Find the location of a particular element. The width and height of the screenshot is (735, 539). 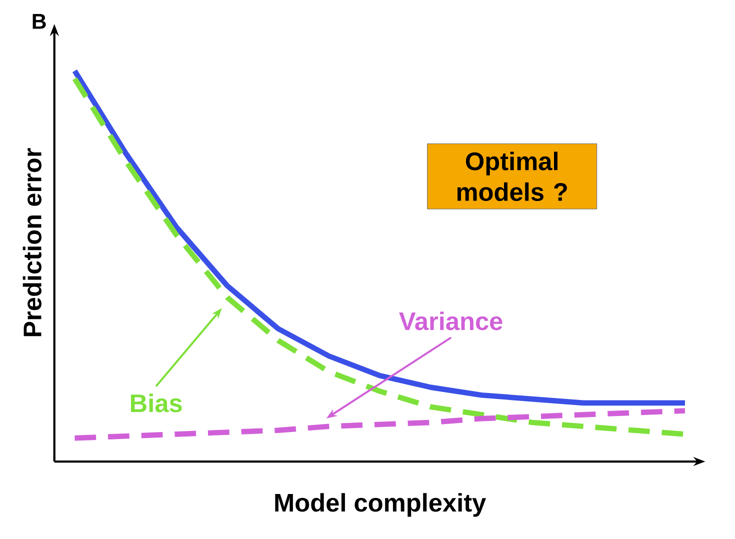

annotation: Optimal models ? is located at coordinates (512, 177).